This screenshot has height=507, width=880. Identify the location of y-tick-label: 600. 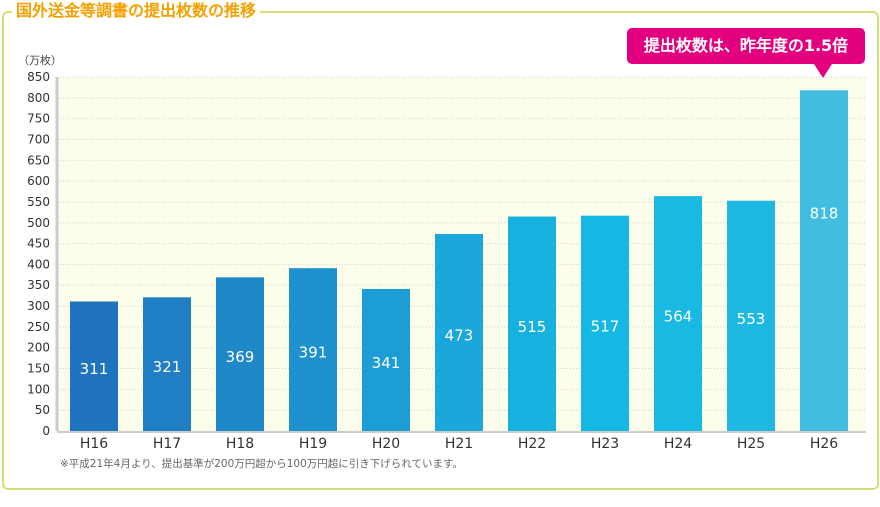
(38, 181).